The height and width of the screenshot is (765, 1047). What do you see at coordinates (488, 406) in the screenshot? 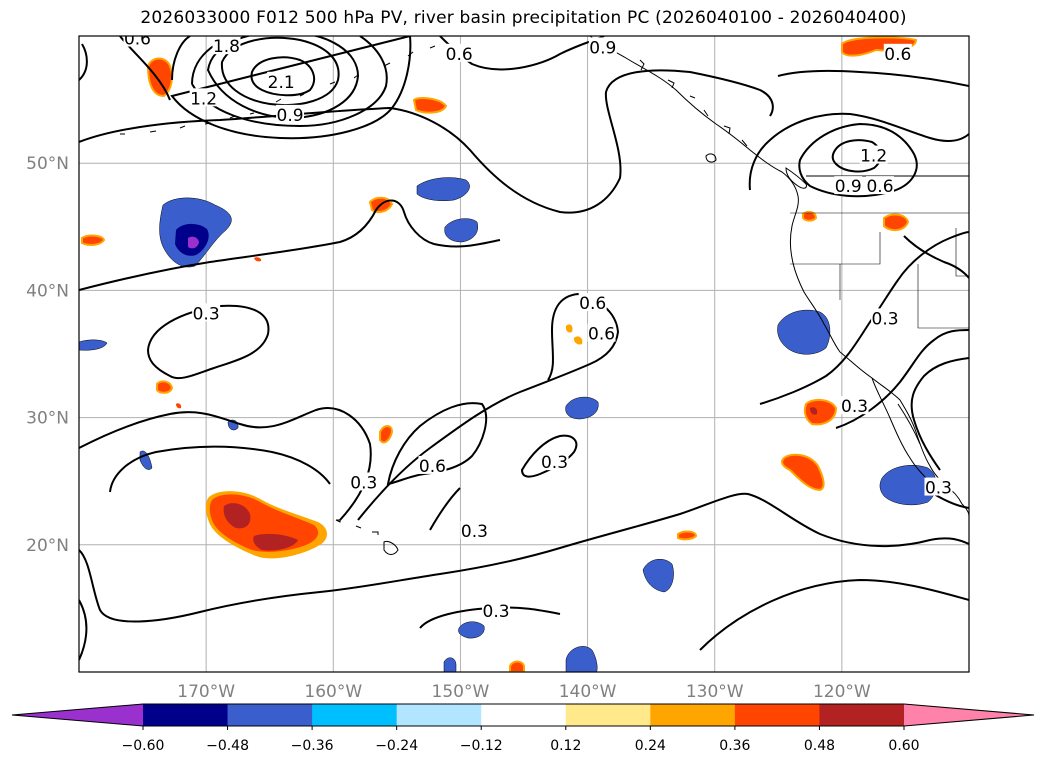
I see `pv-contour-0.3-center` at bounding box center [488, 406].